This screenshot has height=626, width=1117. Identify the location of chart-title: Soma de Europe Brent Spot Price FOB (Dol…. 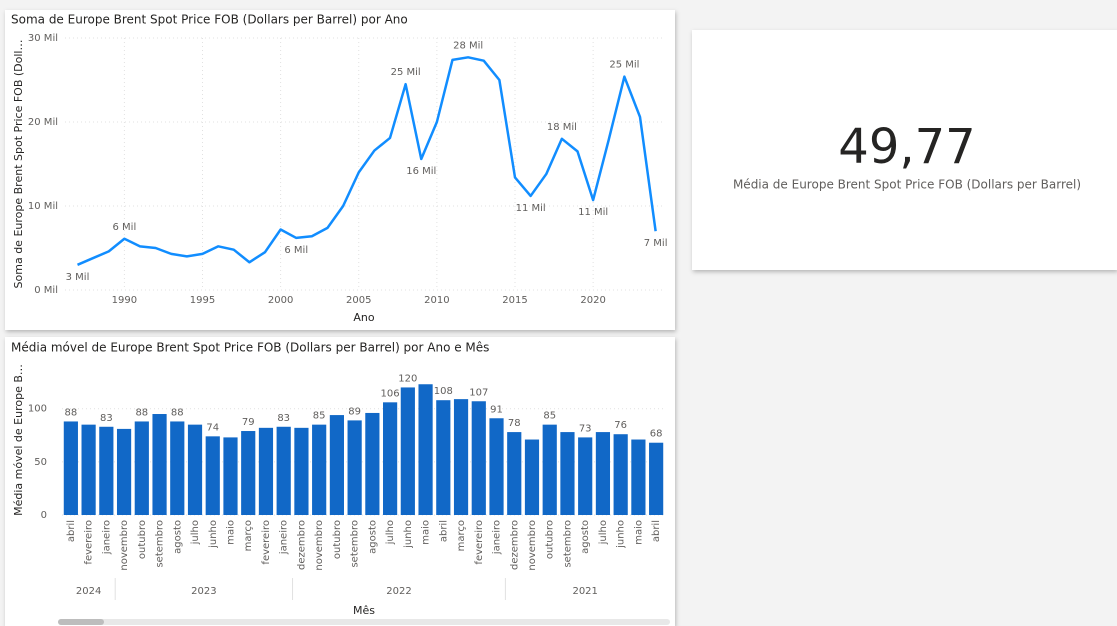
(209, 20).